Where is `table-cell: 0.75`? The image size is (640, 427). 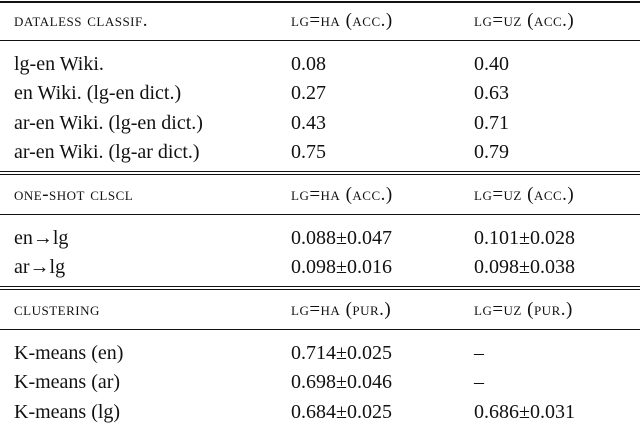
table-cell: 0.75 is located at coordinates (308, 152).